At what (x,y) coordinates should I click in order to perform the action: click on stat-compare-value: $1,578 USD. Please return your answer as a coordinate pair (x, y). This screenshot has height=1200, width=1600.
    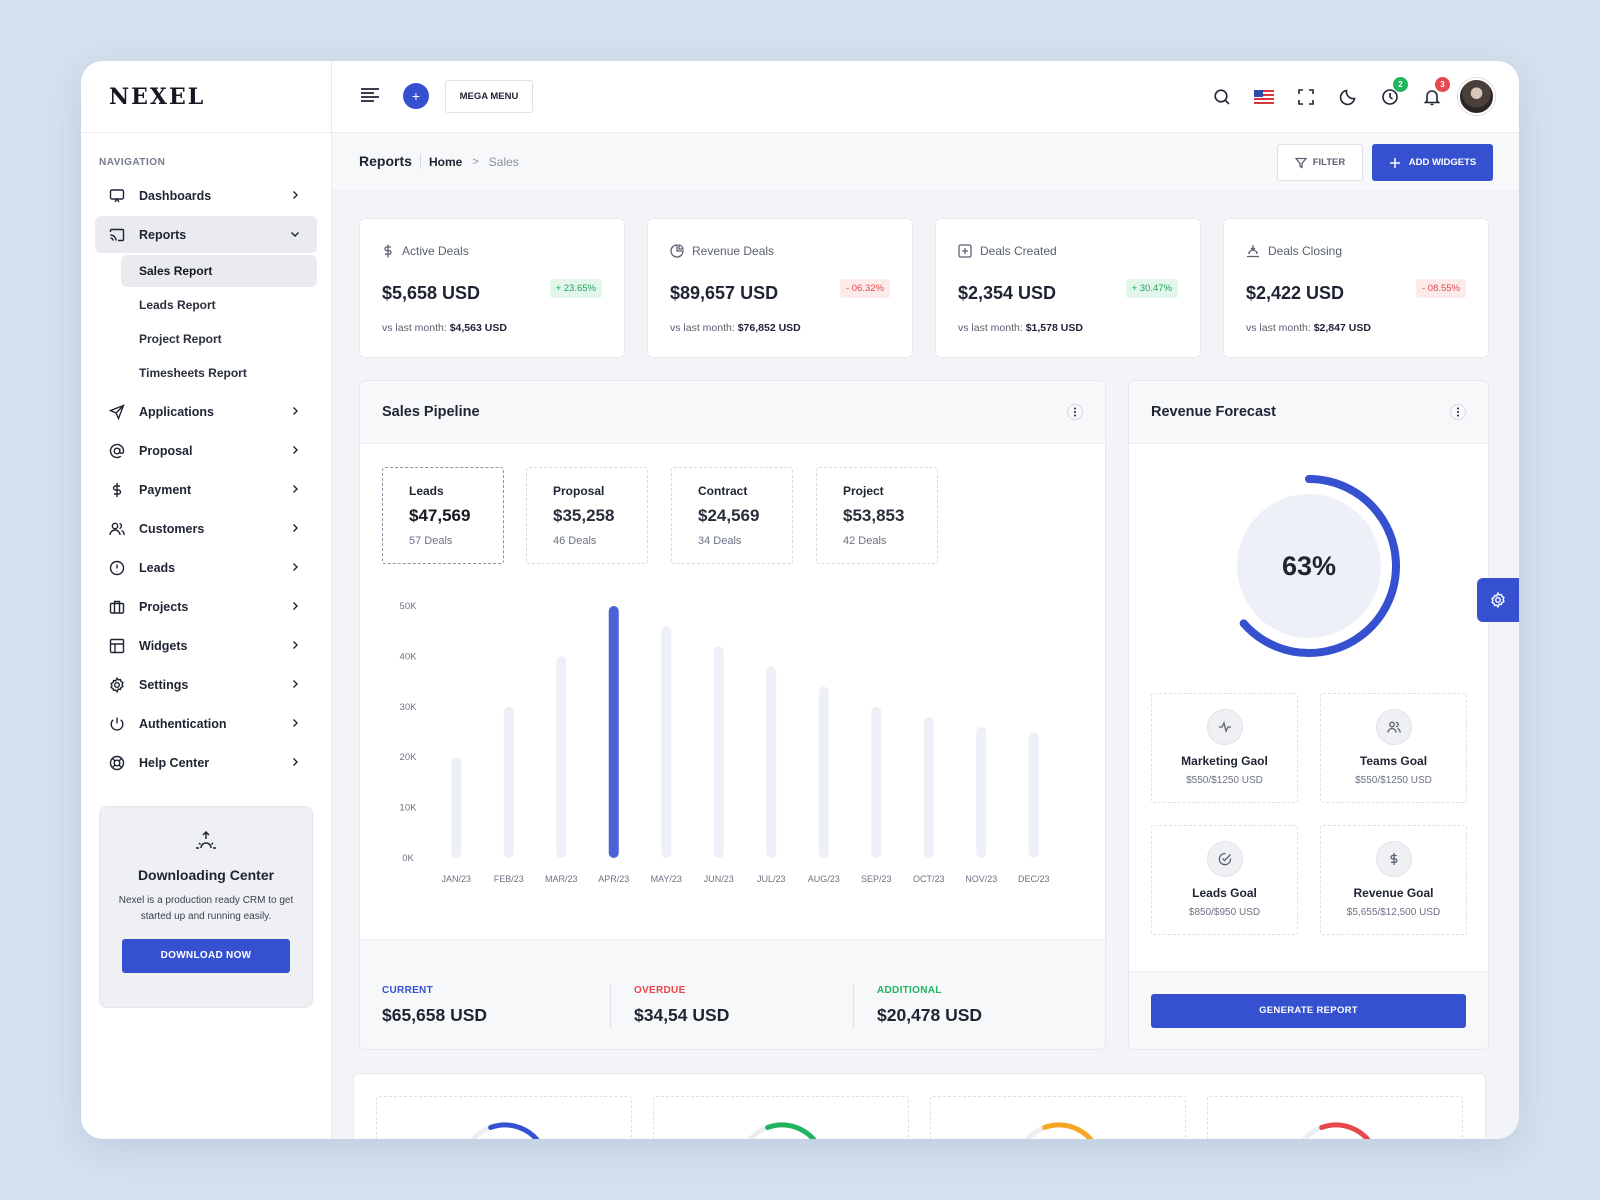
    Looking at the image, I should click on (1054, 328).